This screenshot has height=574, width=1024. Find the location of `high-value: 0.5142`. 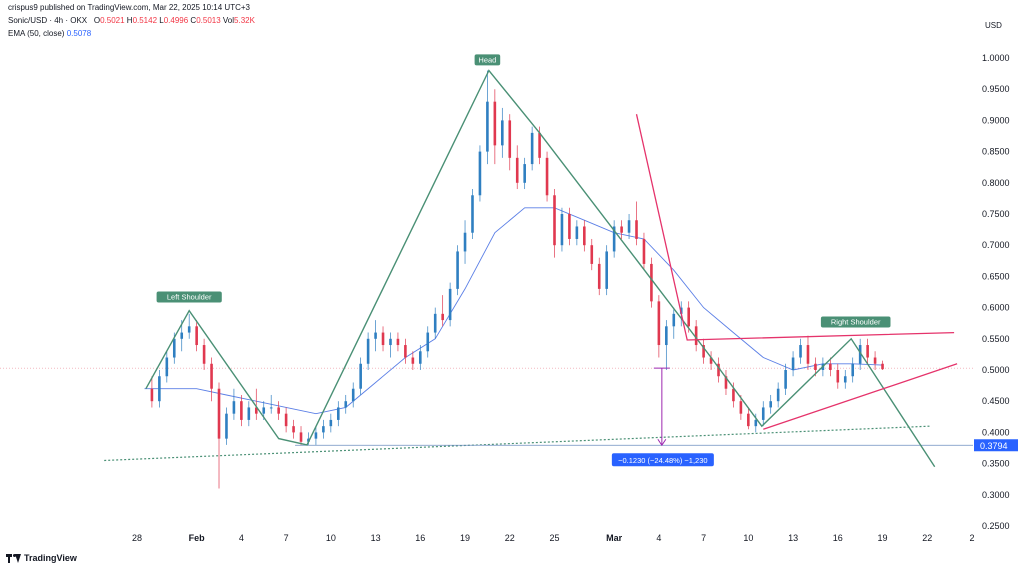

high-value: 0.5142 is located at coordinates (145, 20).